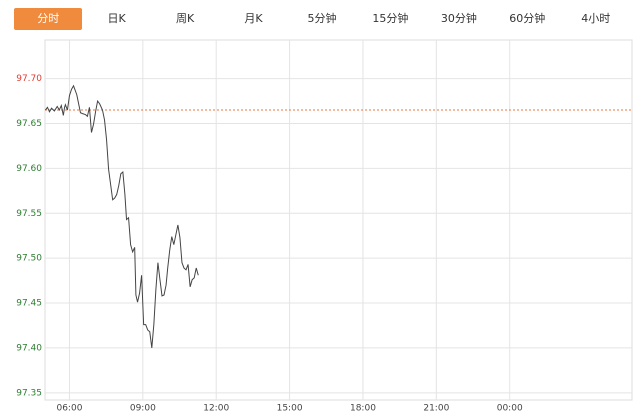 The image size is (640, 417). I want to click on x-tick-label: 06:00, so click(69, 409).